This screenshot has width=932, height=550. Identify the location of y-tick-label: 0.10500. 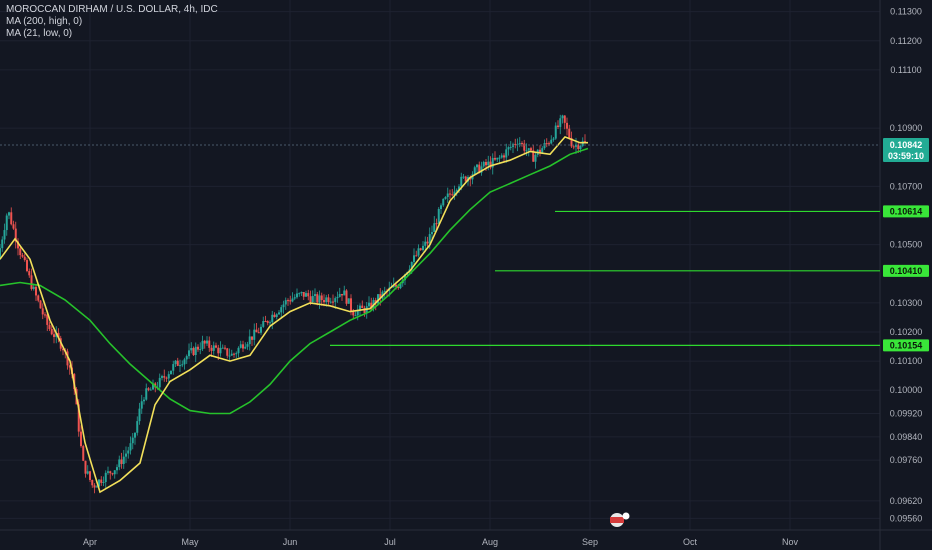
(906, 245).